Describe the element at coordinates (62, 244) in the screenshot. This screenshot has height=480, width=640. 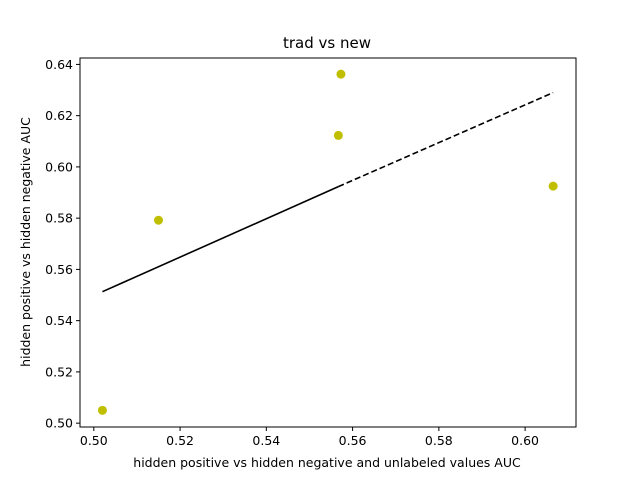
I see `y-axis: 0.50 0.52 0.54 0.56 0.58 0.60 0.62 0.64` at that location.